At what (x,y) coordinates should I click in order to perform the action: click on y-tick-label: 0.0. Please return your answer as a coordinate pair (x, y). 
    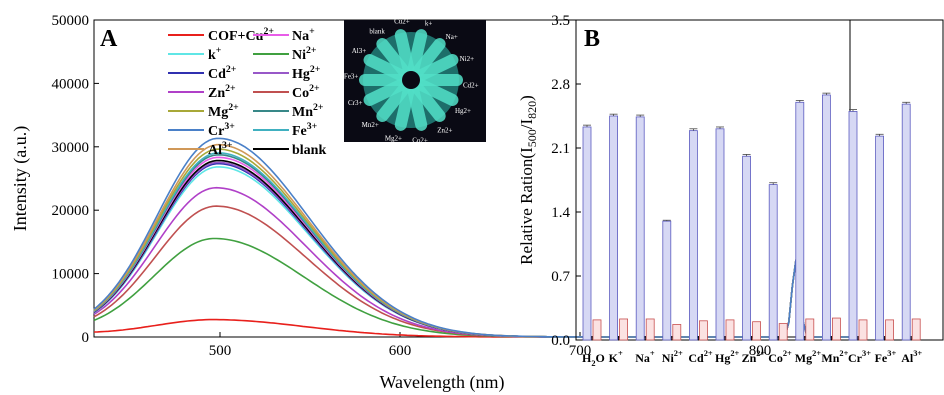
    Looking at the image, I should click on (560, 341).